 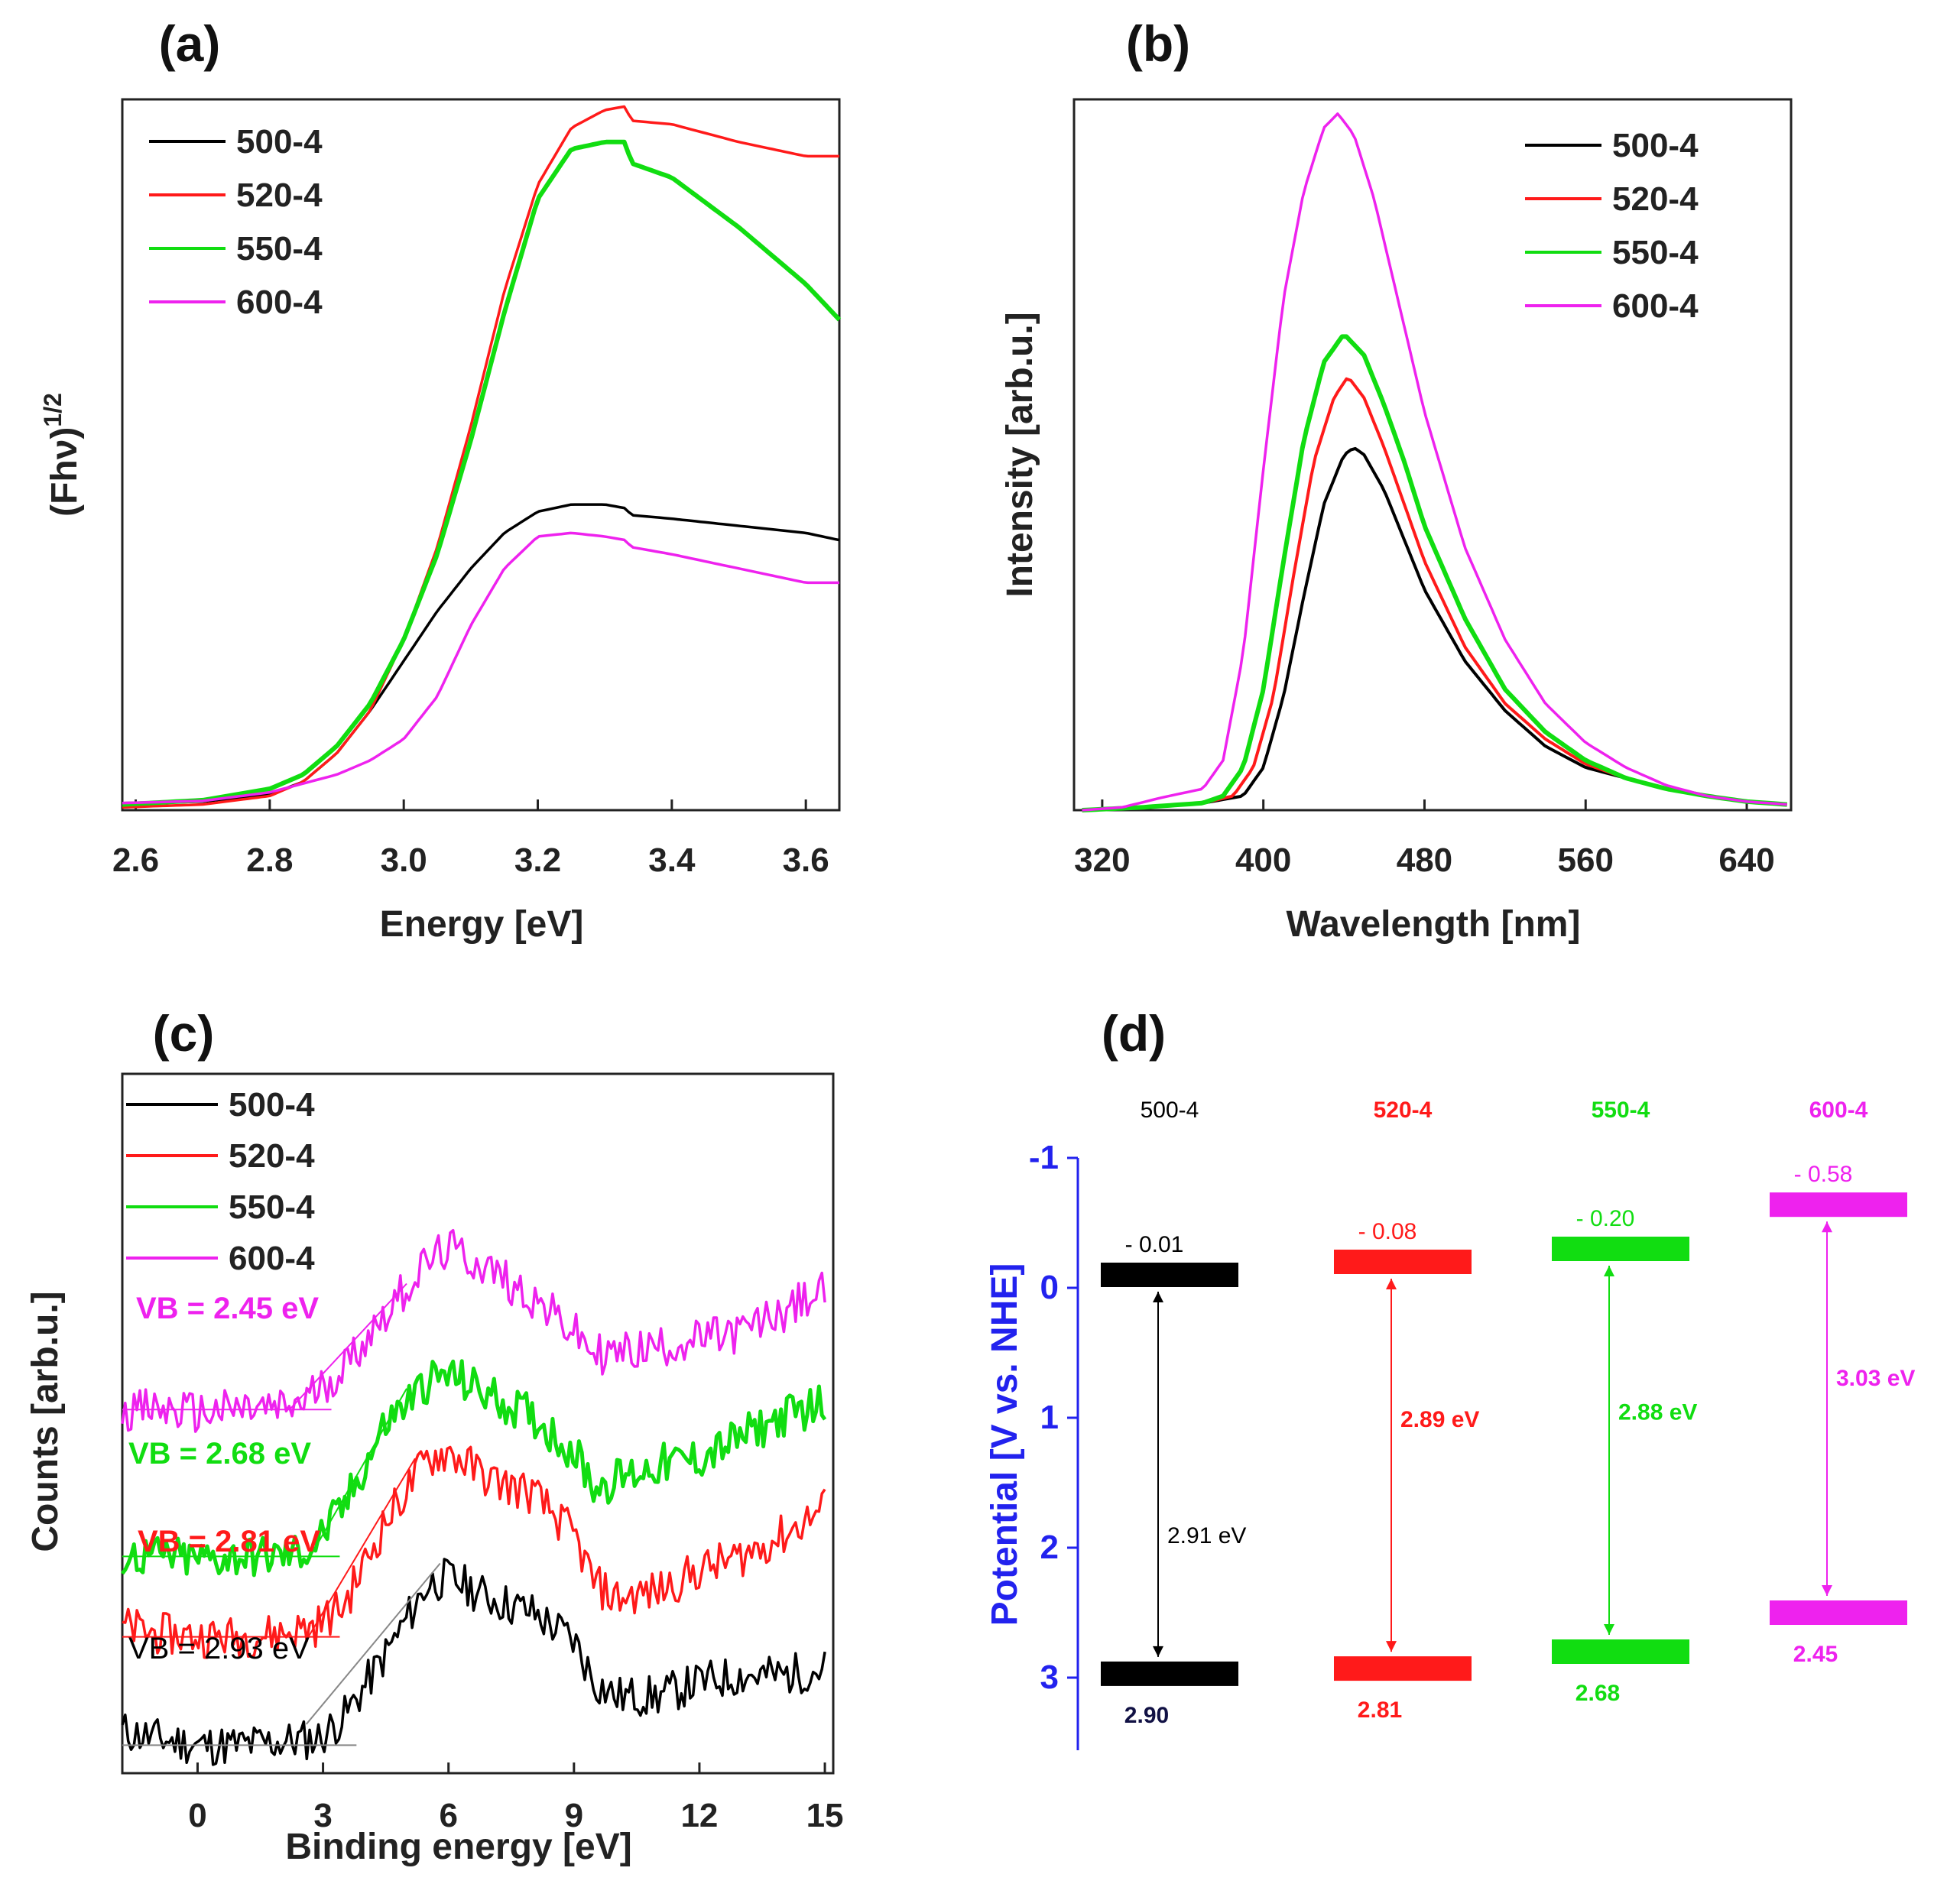 I want to click on x-tick-label: 12, so click(x=699, y=1816).